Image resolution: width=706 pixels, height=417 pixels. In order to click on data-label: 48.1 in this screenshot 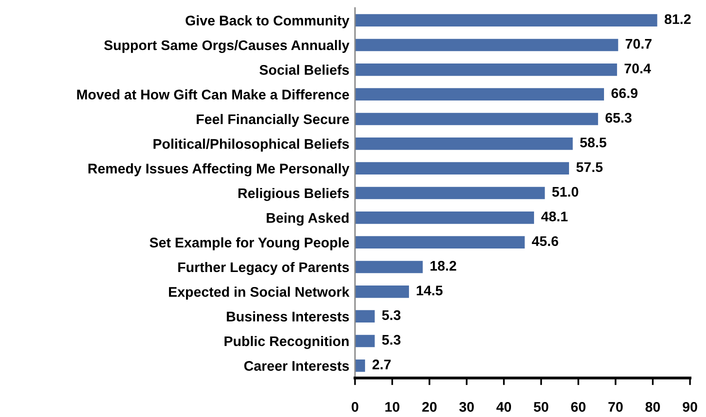, I will do `click(554, 217)`.